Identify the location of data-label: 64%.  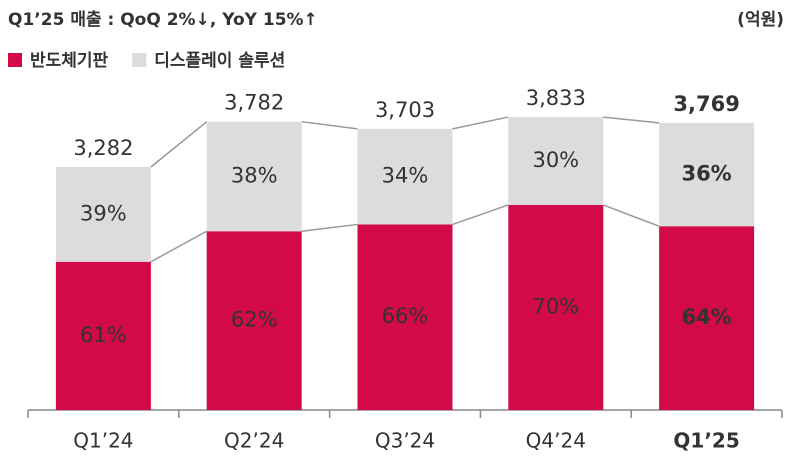
(706, 317).